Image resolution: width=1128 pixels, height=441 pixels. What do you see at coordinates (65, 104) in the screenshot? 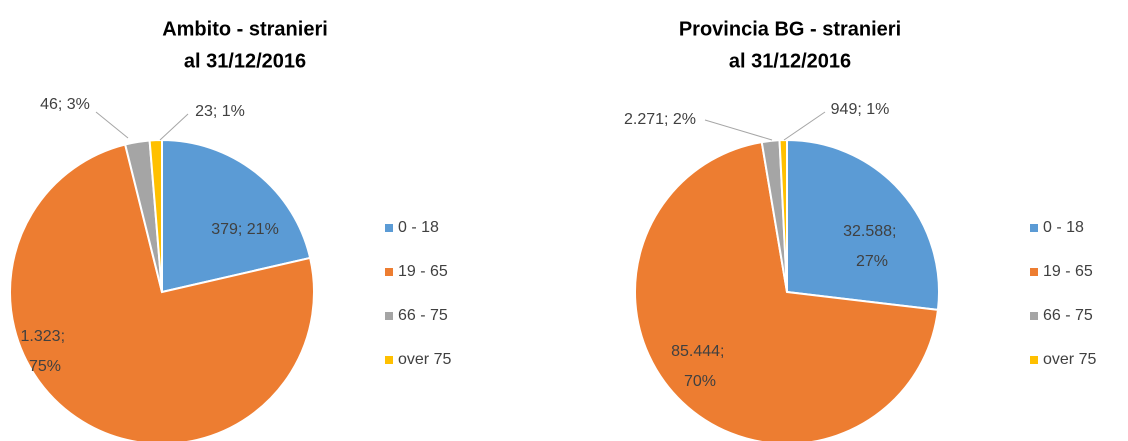
I see `data-label: 46; 3%` at bounding box center [65, 104].